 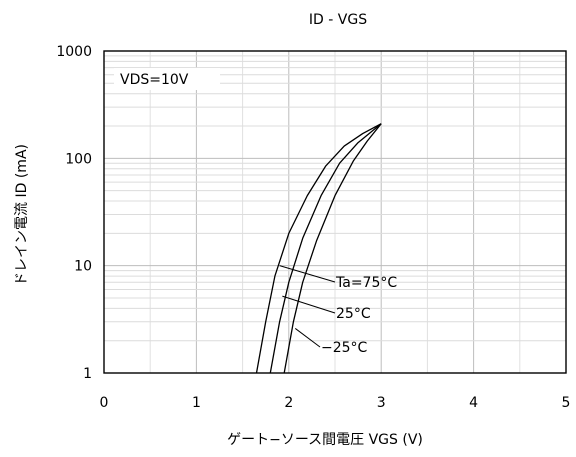 I want to click on y-tick-label: 1000, so click(x=74, y=52).